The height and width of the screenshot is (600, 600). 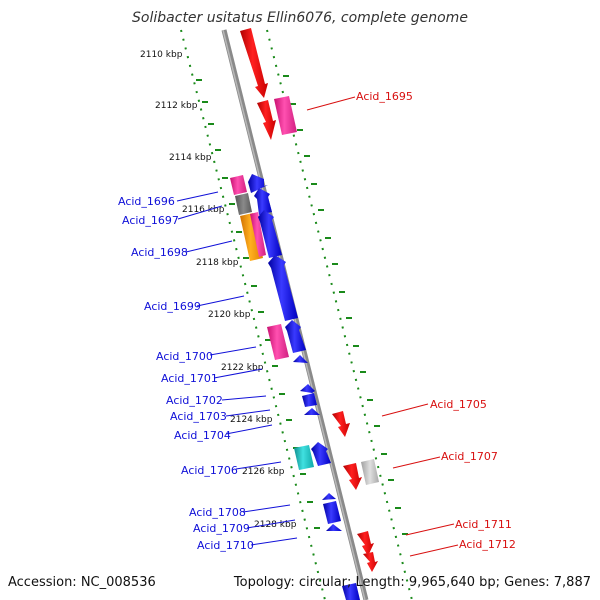 What do you see at coordinates (225, 545) in the screenshot?
I see `gene-label: Acid_1710` at bounding box center [225, 545].